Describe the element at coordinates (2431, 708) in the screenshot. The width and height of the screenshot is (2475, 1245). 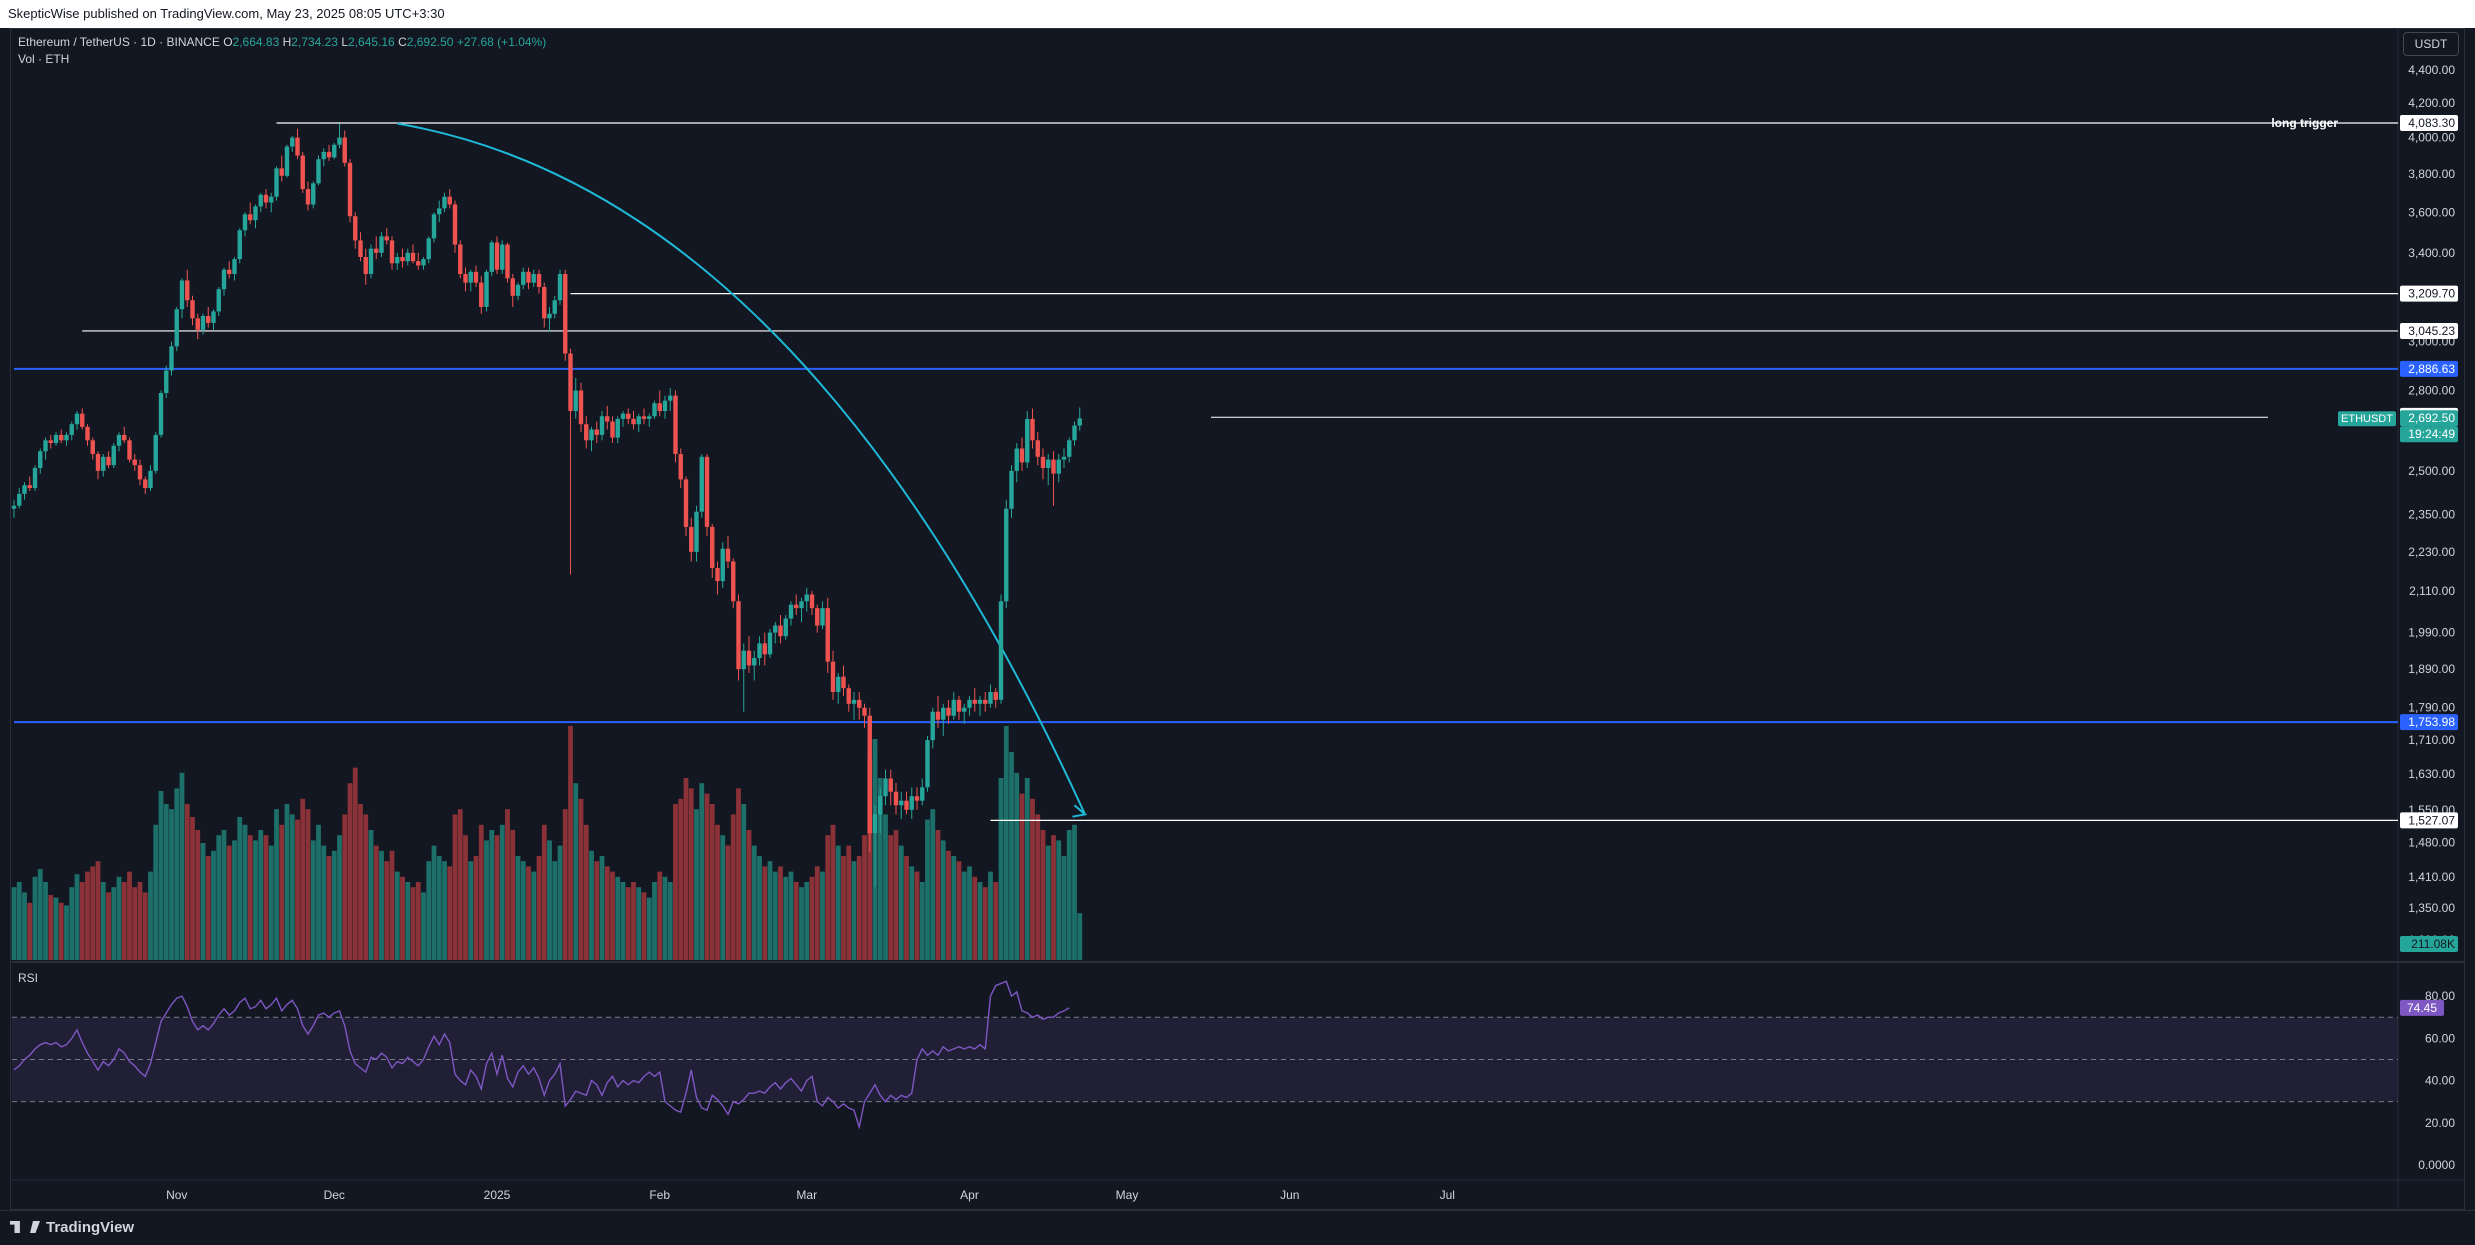
I see `price-tick-label: 1,790.00` at that location.